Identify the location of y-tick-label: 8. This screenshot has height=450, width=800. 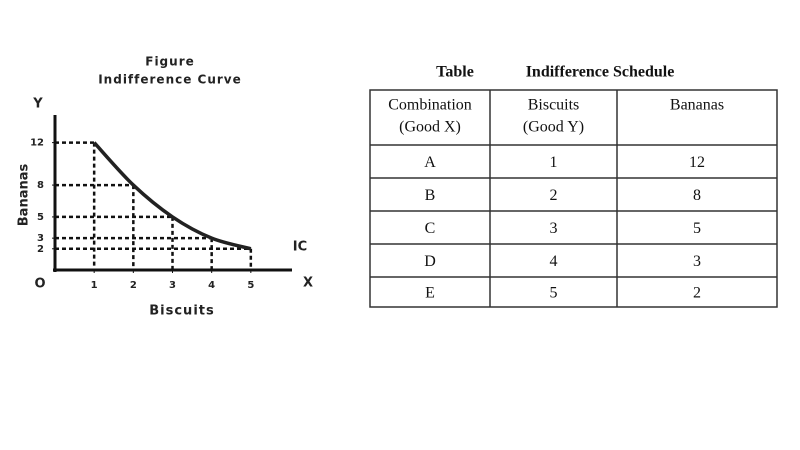
(40, 185).